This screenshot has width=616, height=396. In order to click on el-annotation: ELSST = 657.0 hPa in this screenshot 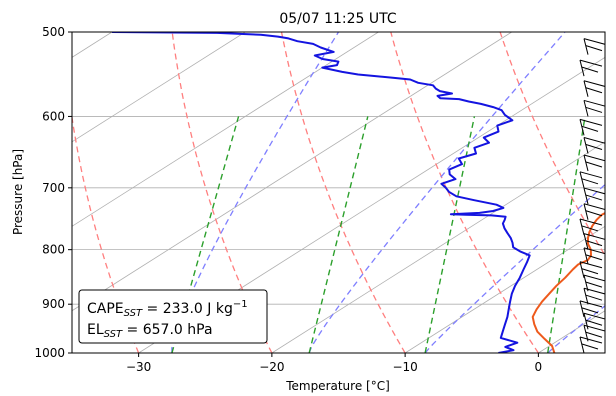, I will do `click(150, 331)`.